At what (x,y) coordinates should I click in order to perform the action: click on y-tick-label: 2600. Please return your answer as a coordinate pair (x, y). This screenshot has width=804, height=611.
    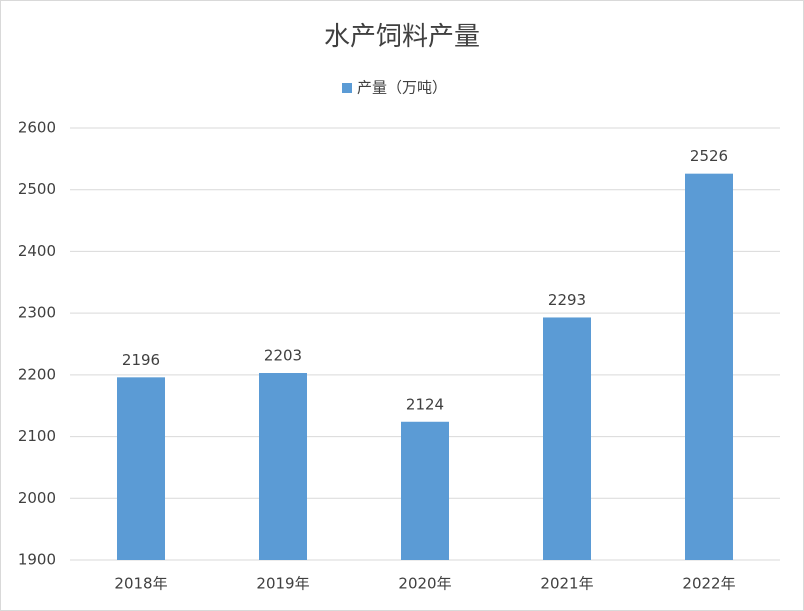
    Looking at the image, I should click on (37, 128).